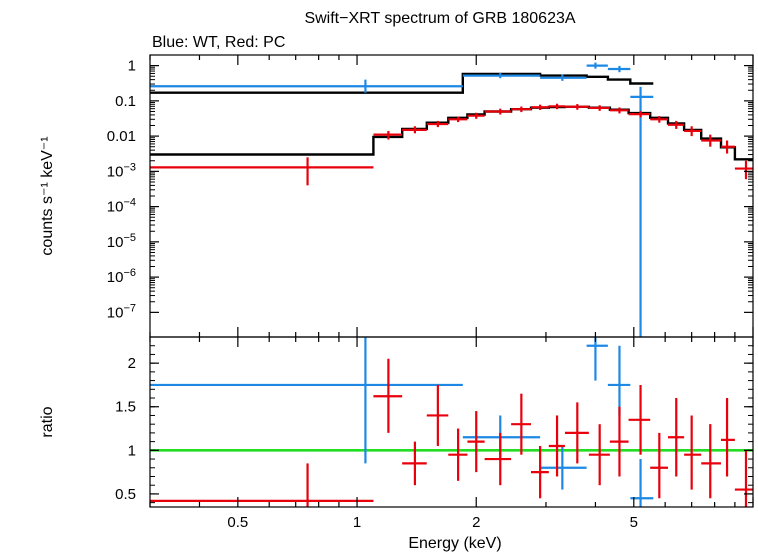 Image resolution: width=758 pixels, height=556 pixels. What do you see at coordinates (132, 450) in the screenshot?
I see `bottom-y-tick-label: 1` at bounding box center [132, 450].